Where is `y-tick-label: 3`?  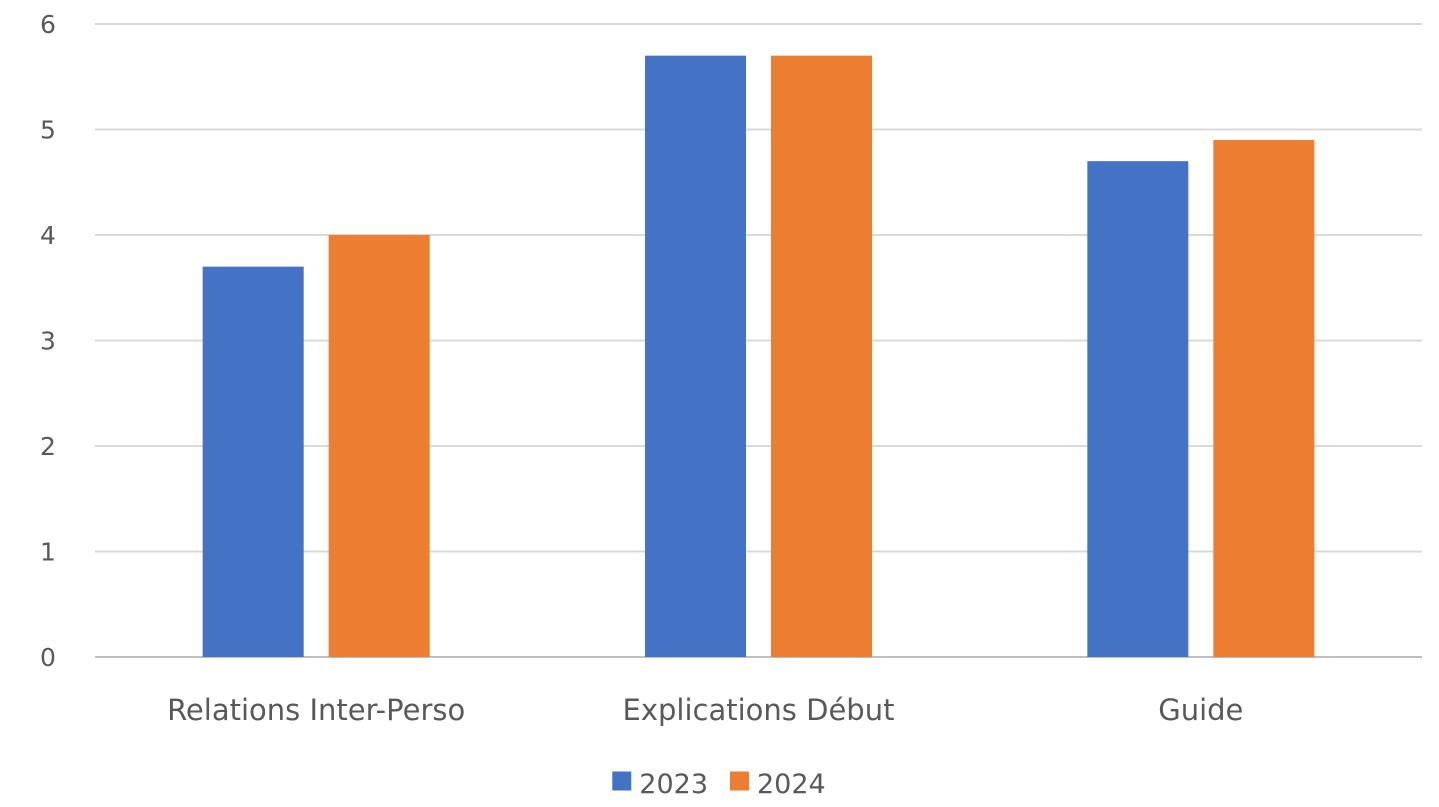 y-tick-label: 3 is located at coordinates (48, 341).